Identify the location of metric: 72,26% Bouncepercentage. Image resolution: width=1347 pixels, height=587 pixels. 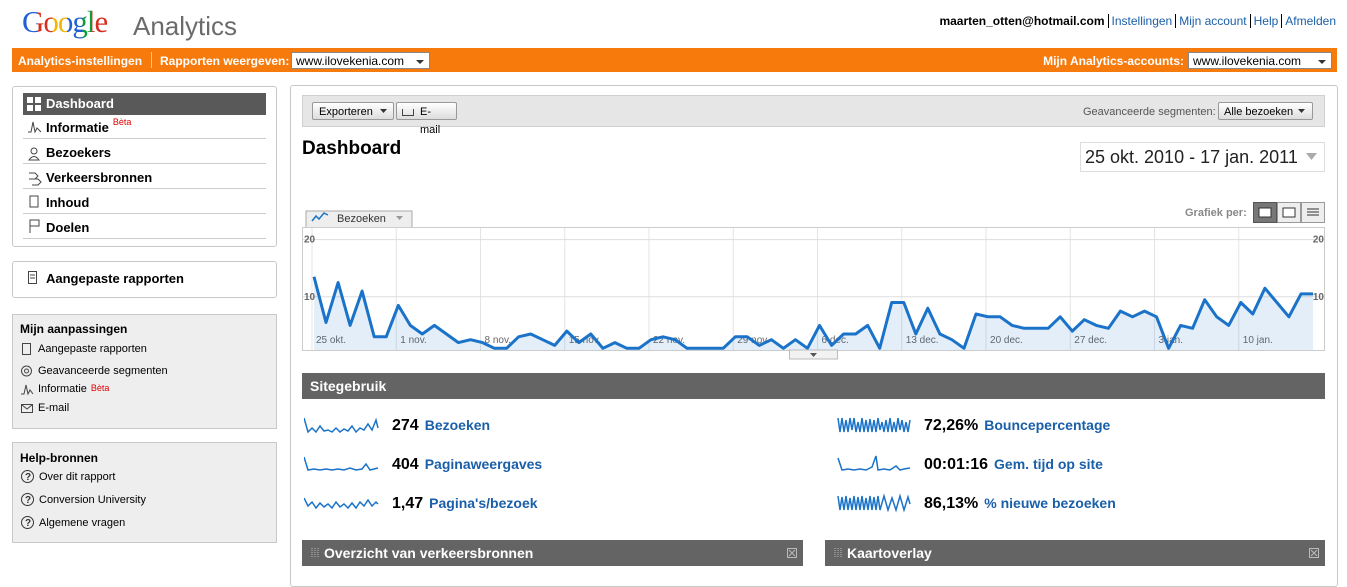
(1017, 426).